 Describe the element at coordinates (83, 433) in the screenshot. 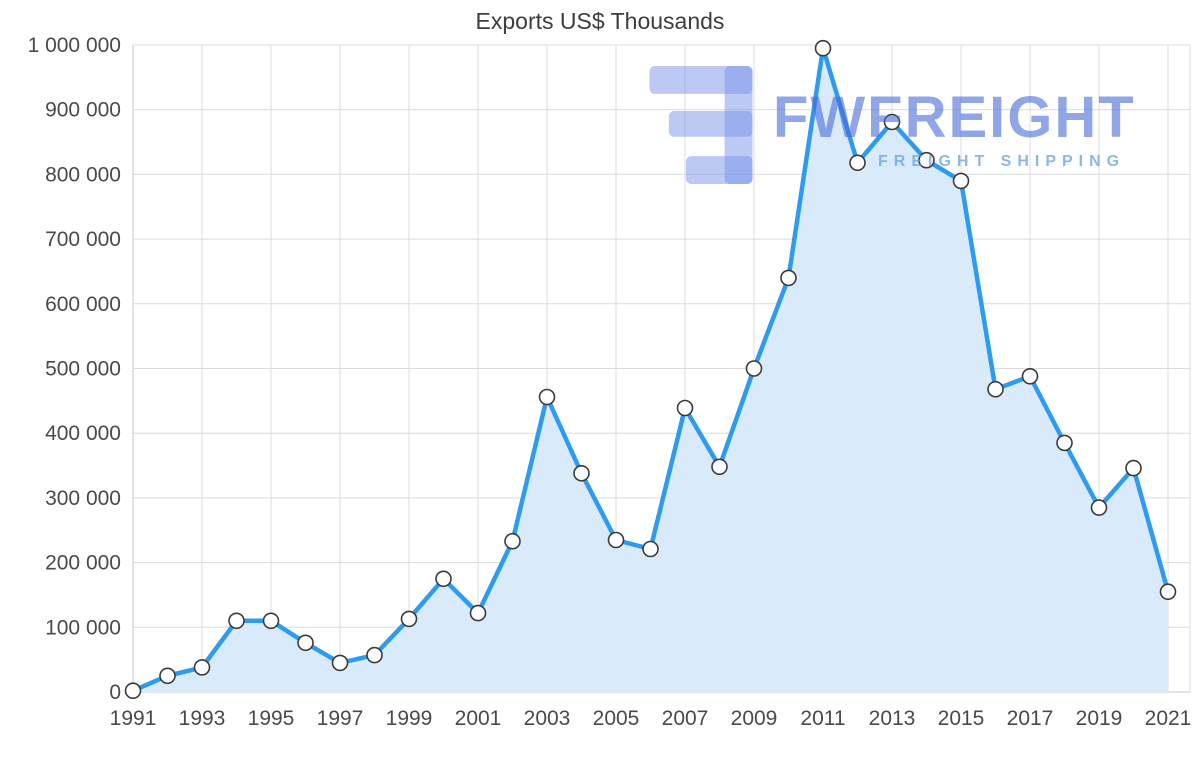

I see `y-axis-tick-label: 400 000` at that location.